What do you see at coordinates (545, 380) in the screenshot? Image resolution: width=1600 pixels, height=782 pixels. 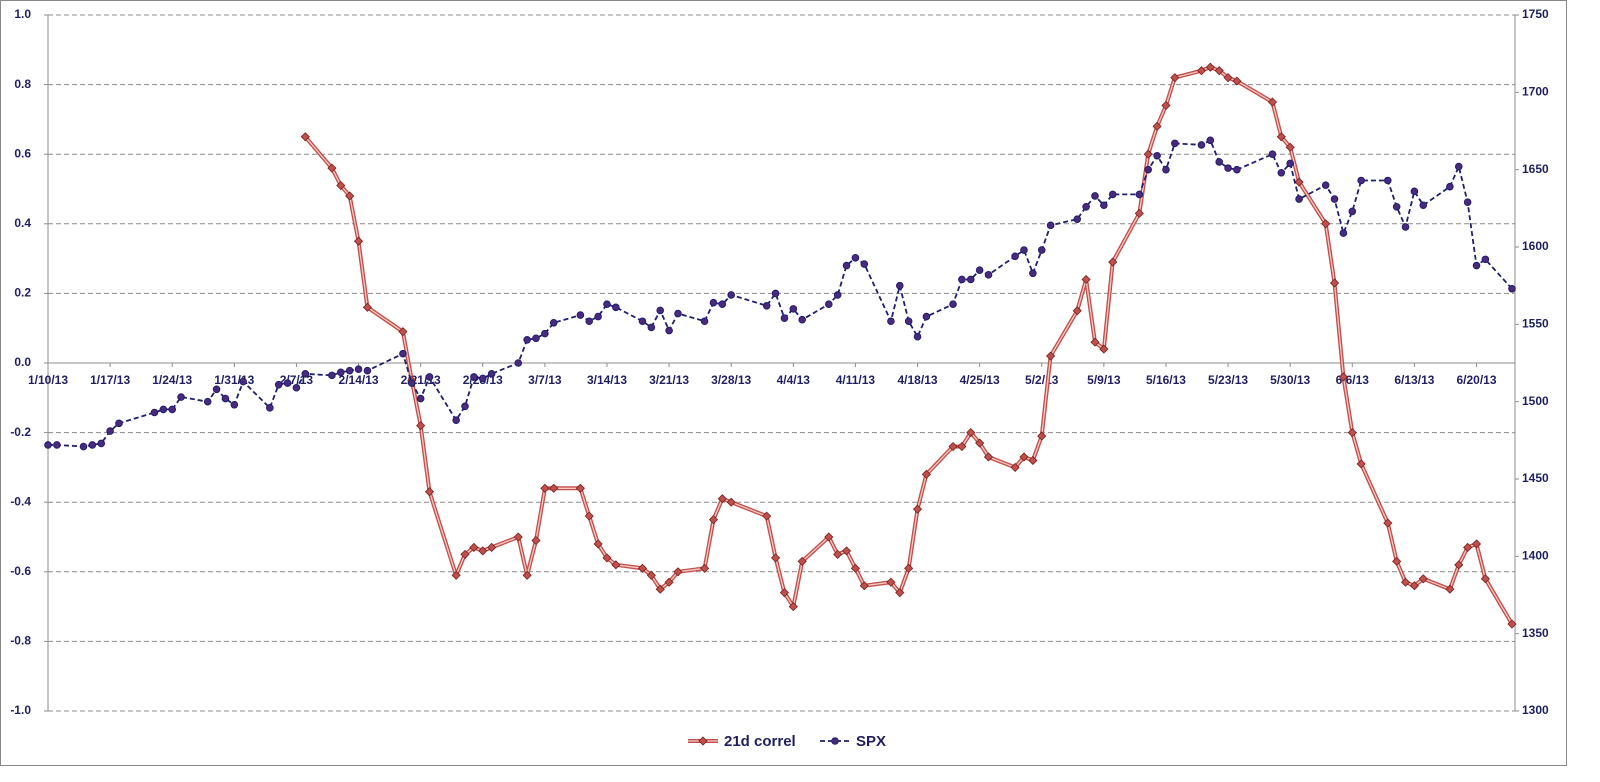 I see `x-tick-label: 3/7/13` at bounding box center [545, 380].